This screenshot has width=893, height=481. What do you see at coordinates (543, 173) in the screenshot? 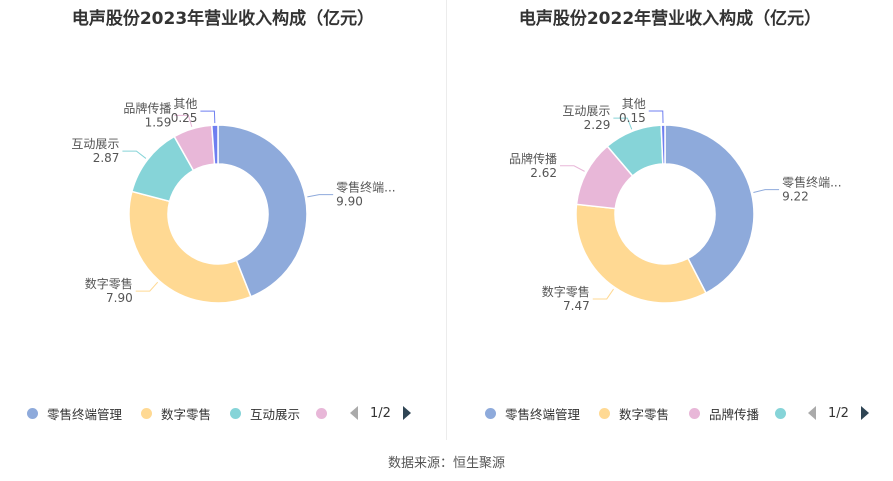
I see `slice-value-label: 2.62` at bounding box center [543, 173].